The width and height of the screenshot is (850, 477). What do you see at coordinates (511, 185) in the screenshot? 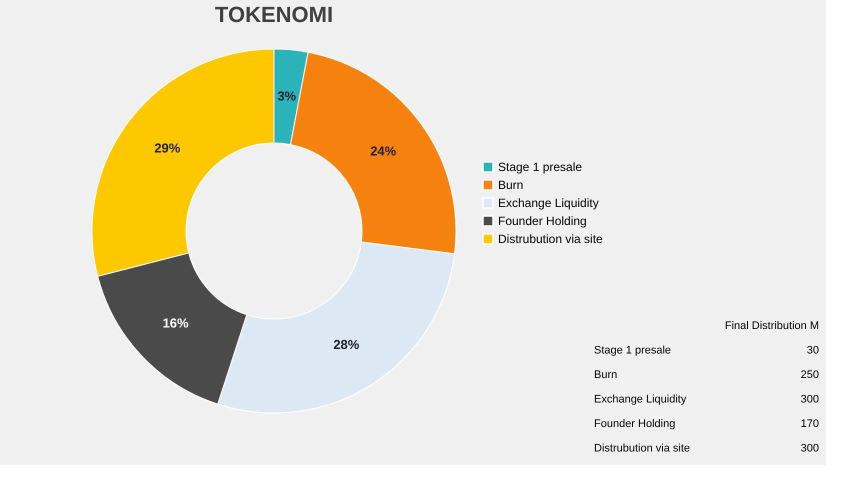
I see `legend-label: Burn` at bounding box center [511, 185].